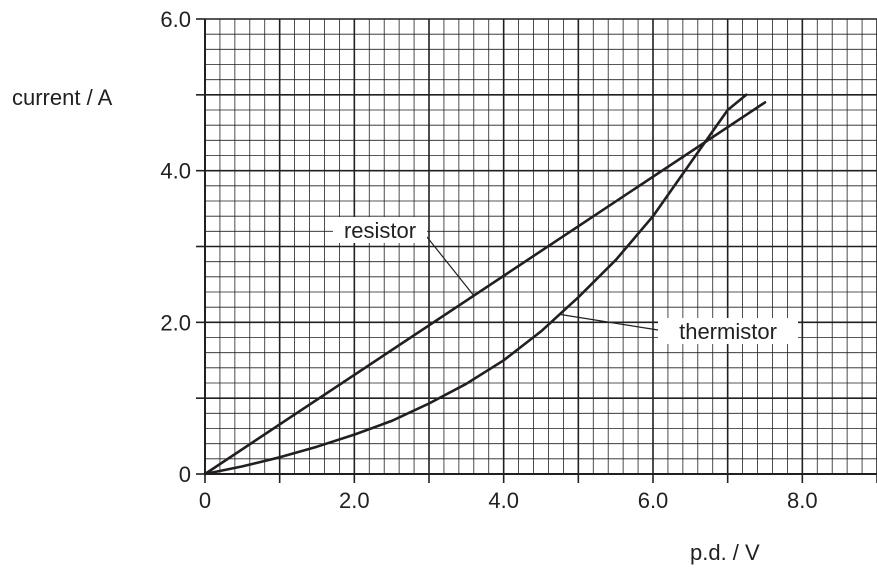  Describe the element at coordinates (185, 474) in the screenshot. I see `y-tick-label: 0` at that location.